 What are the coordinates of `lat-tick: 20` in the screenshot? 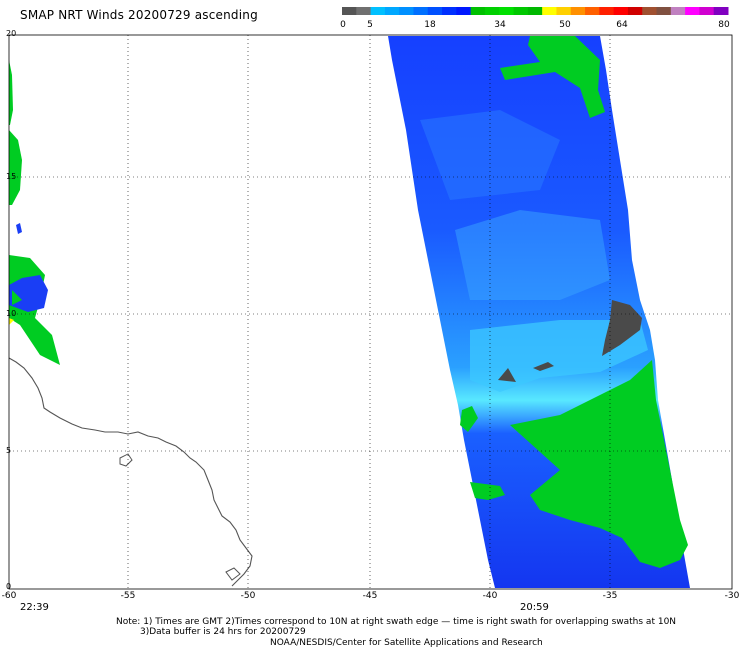 It's located at (11, 33).